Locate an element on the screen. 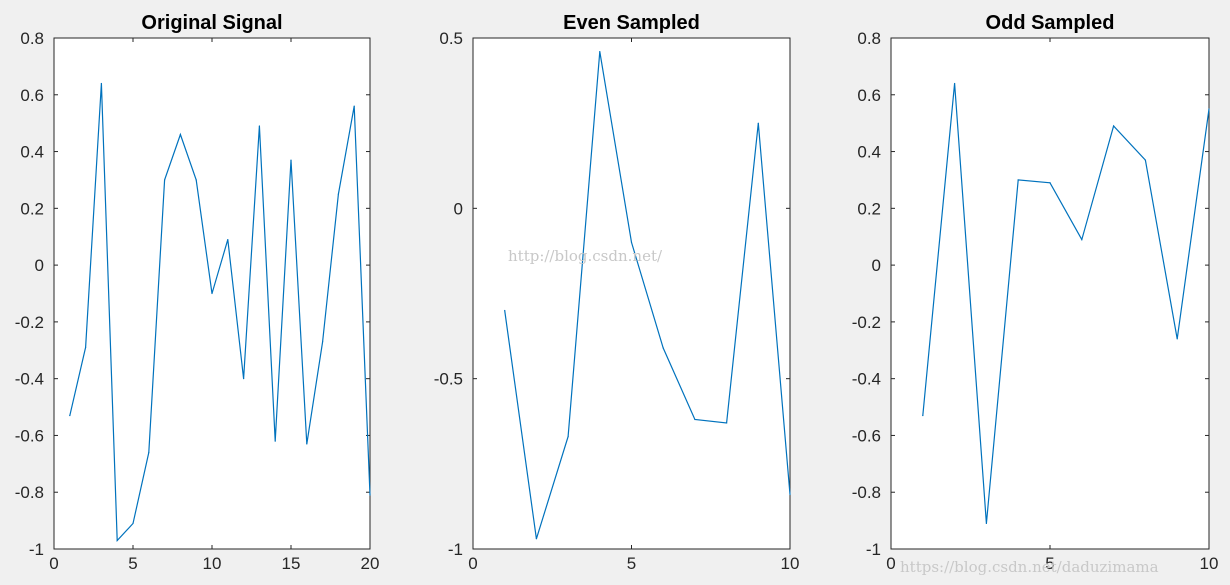 The image size is (1230, 585). chart-title: Odd Sampled is located at coordinates (1050, 23).